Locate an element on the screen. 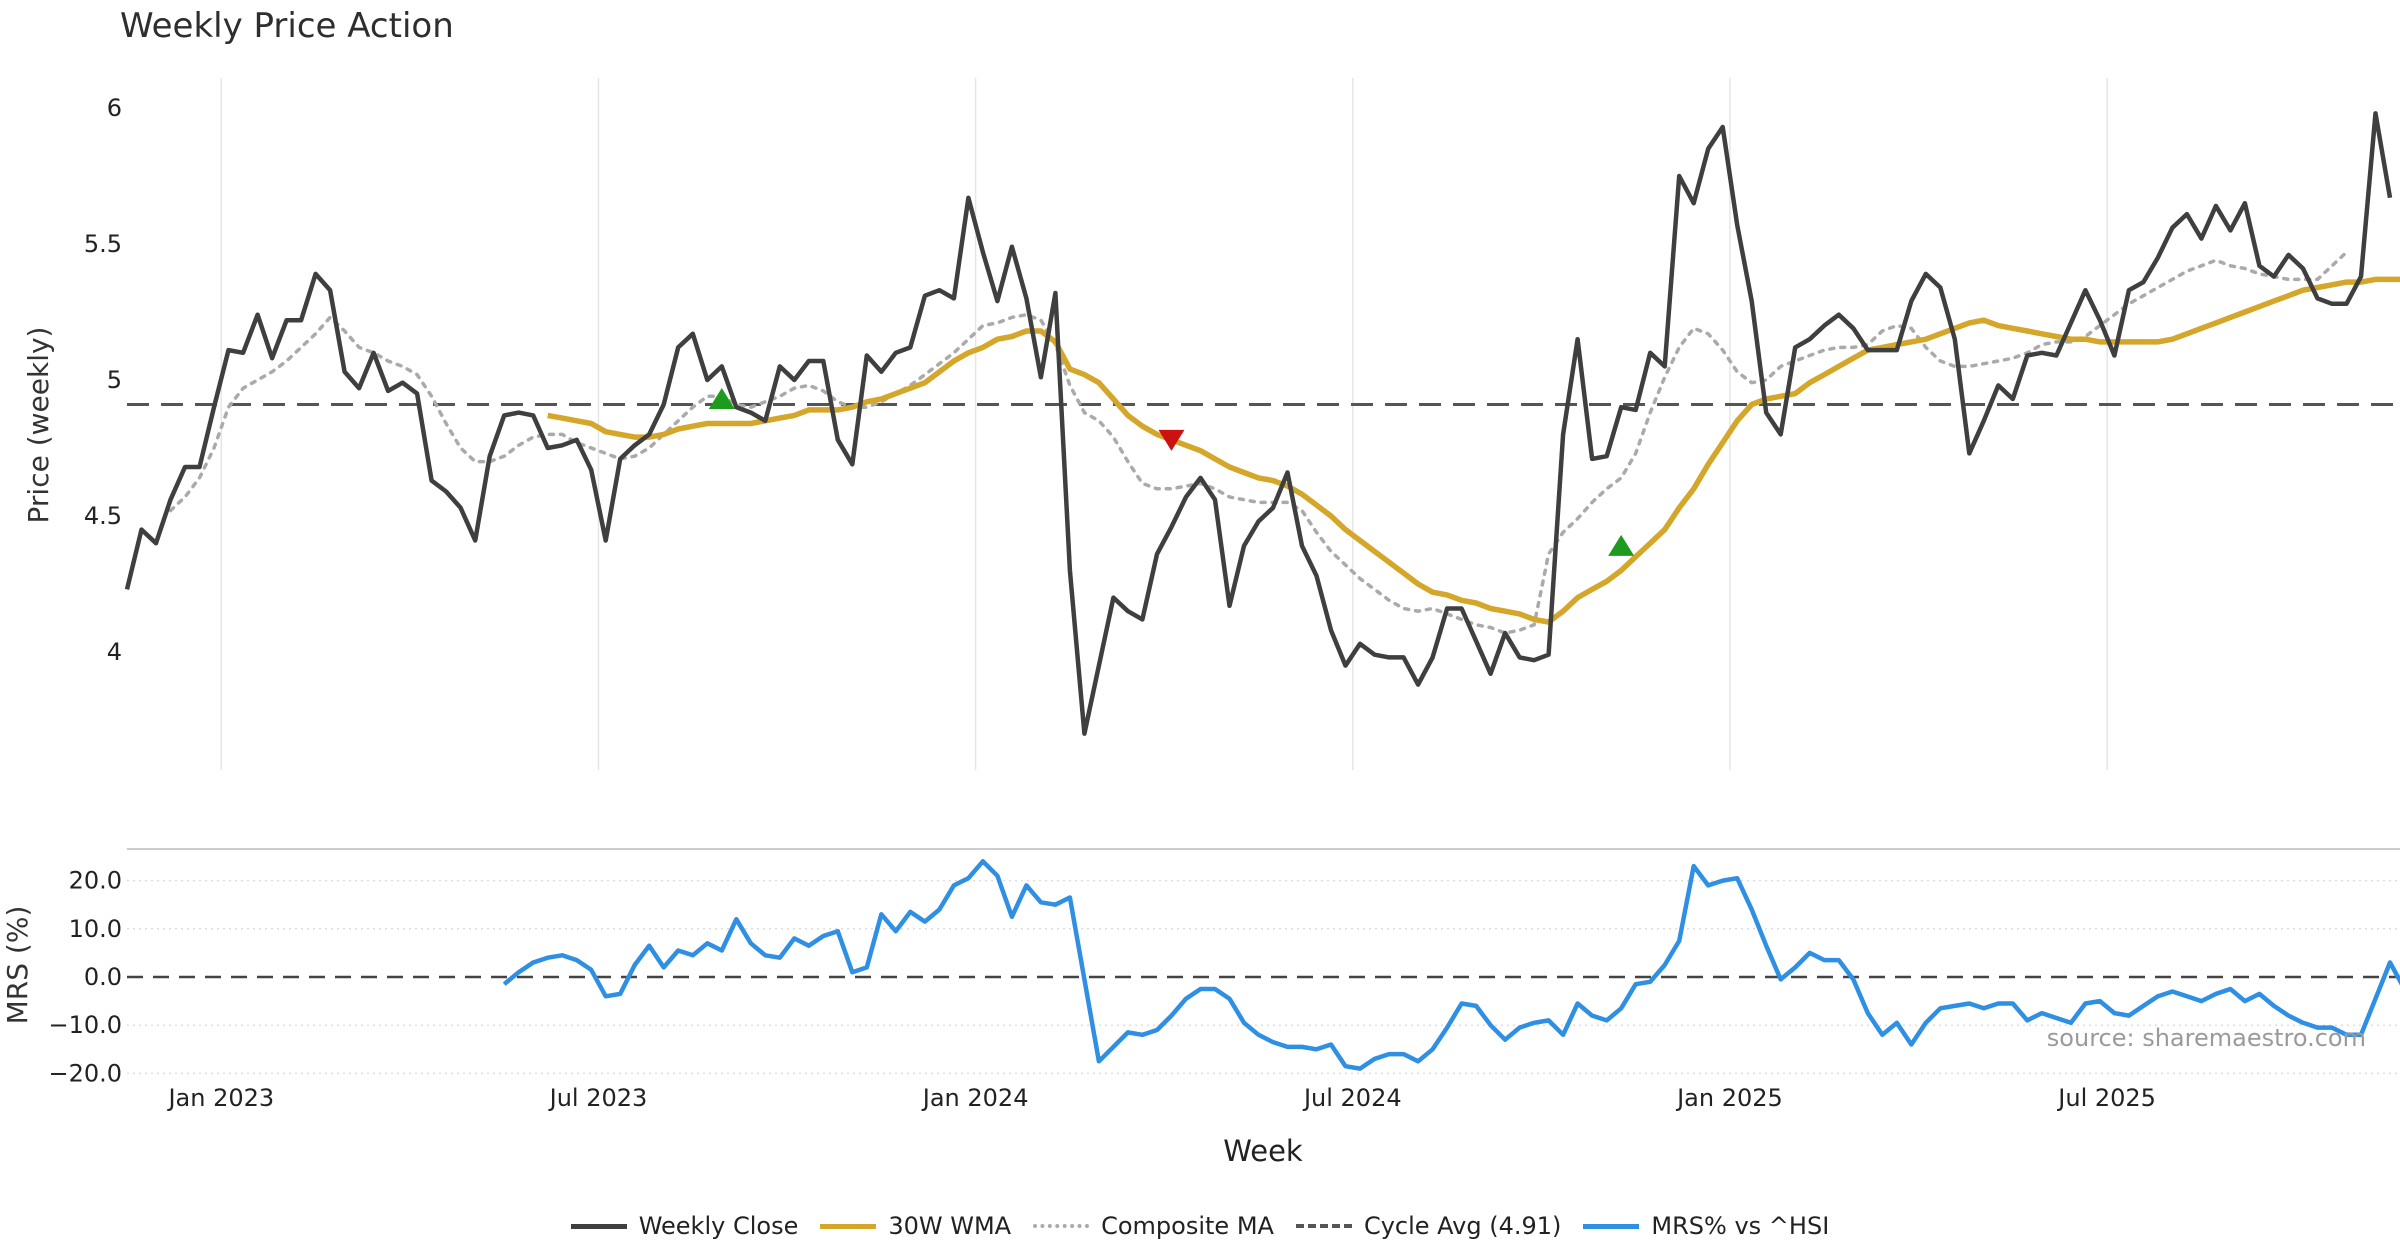 This screenshot has width=2400, height=1260. sell-signal-marker is located at coordinates (1171, 440).